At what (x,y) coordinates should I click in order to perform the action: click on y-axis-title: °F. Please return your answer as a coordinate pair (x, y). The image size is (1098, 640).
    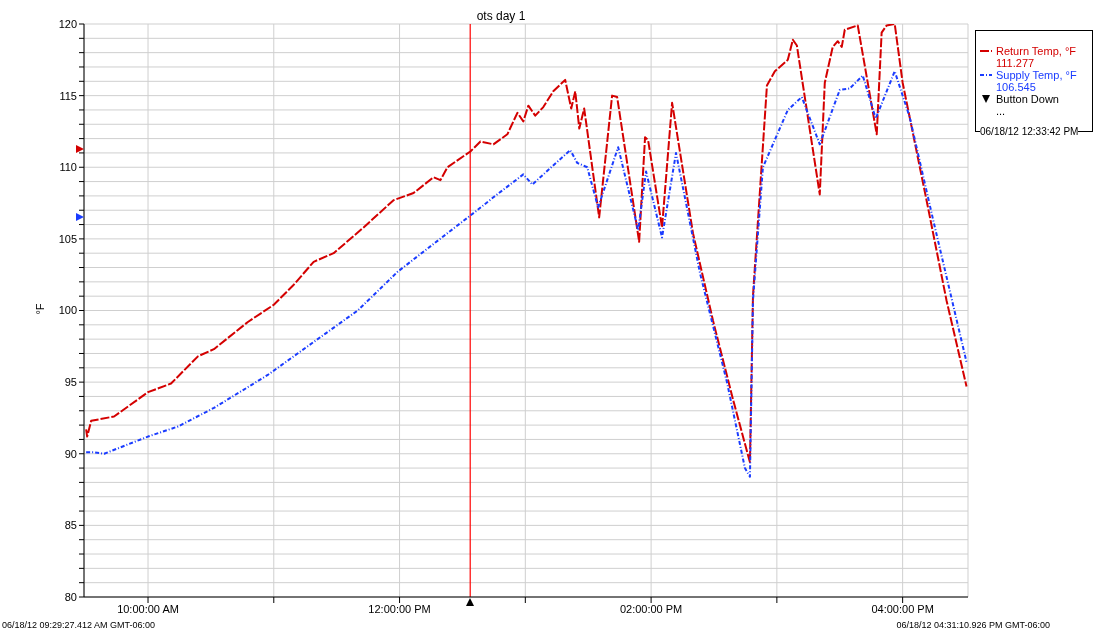
    Looking at the image, I should click on (39, 308).